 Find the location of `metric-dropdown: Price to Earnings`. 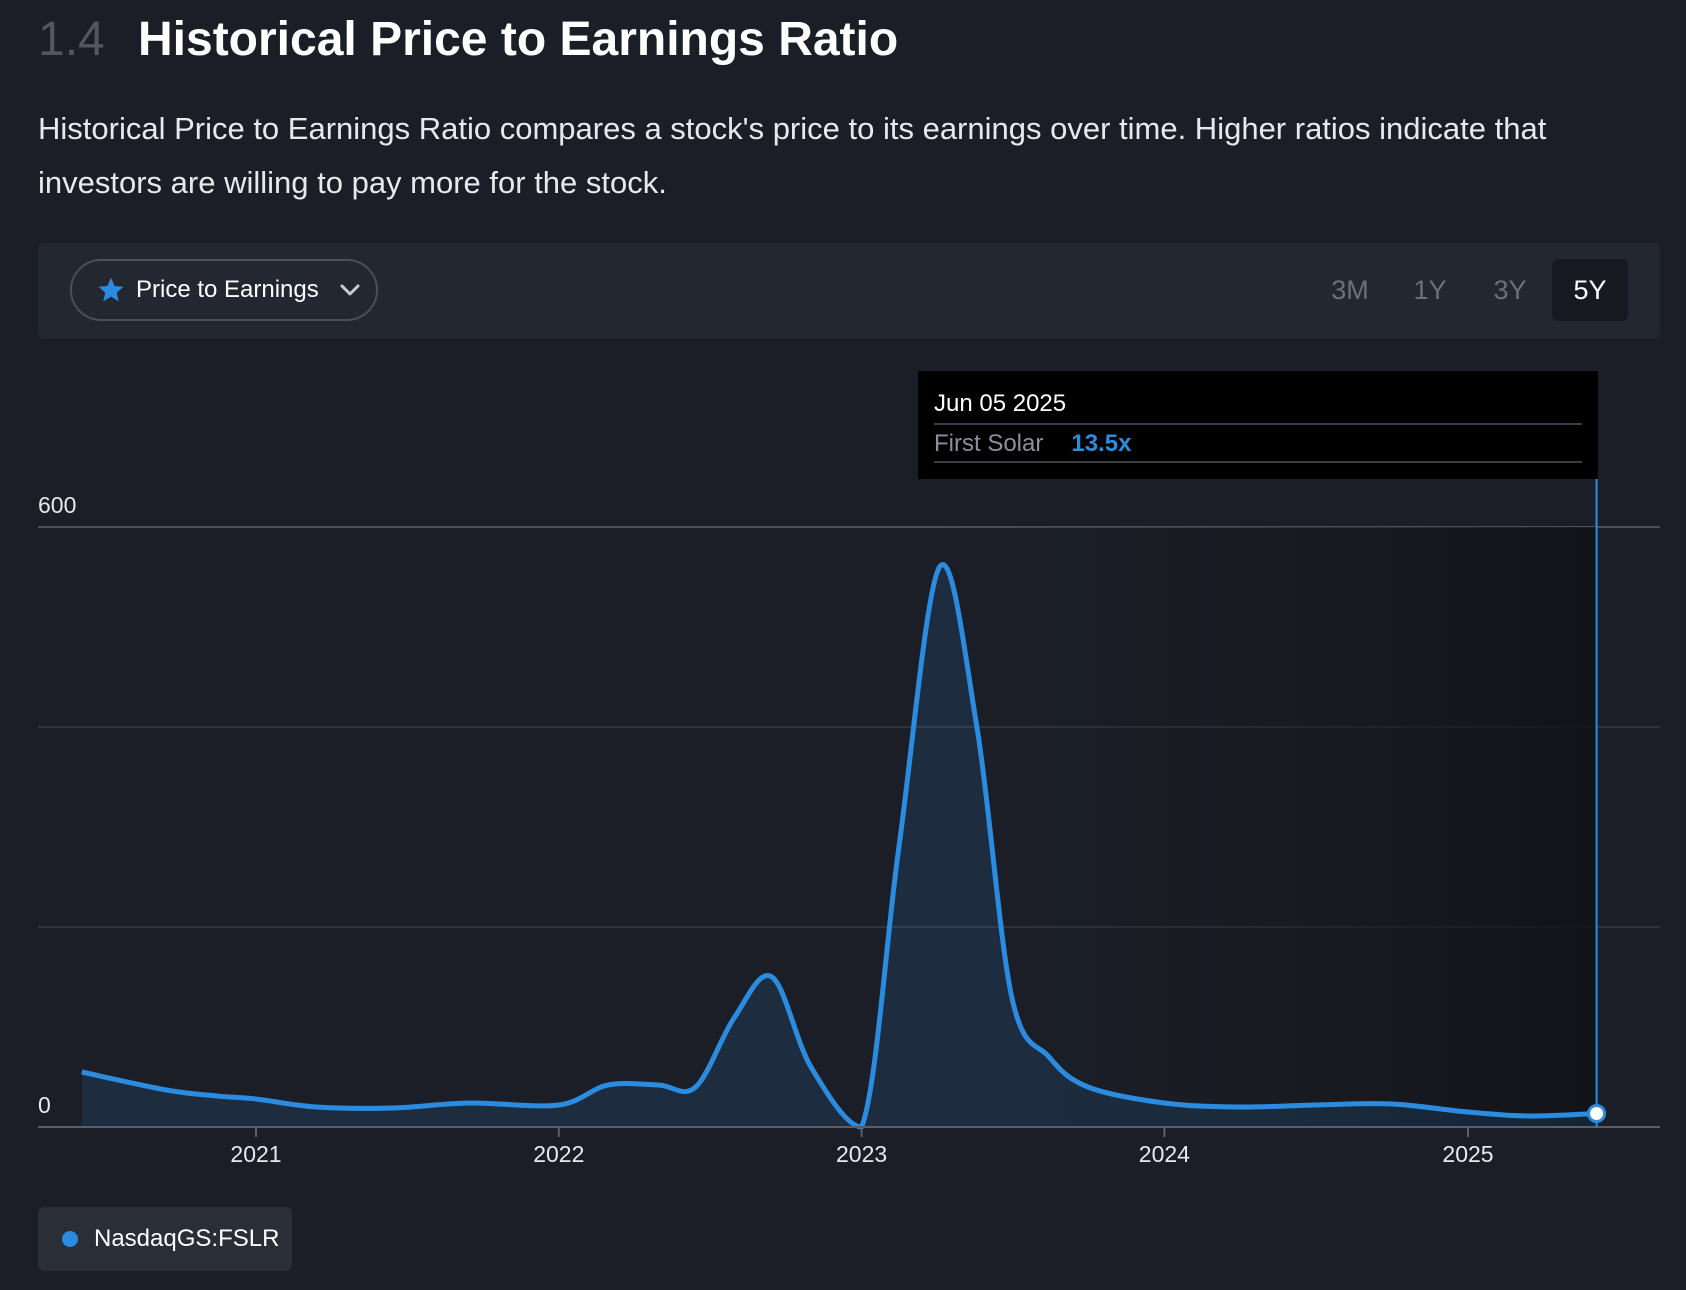

metric-dropdown: Price to Earnings is located at coordinates (224, 290).